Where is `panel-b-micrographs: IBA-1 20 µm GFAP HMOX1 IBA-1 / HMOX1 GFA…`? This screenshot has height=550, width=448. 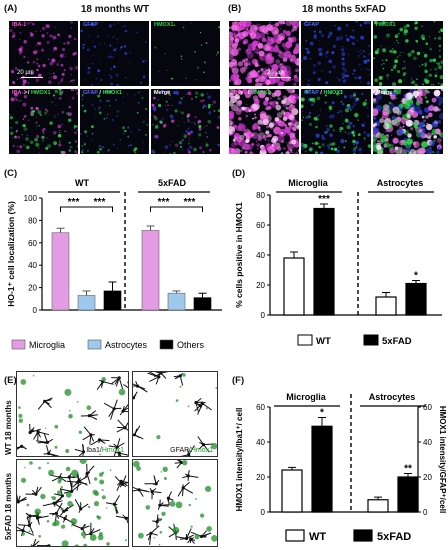
panel-b-micrographs: IBA-1 20 µm GFAP HMOX1 IBA-1 / HMOX1 GFA… is located at coordinates (336, 87).